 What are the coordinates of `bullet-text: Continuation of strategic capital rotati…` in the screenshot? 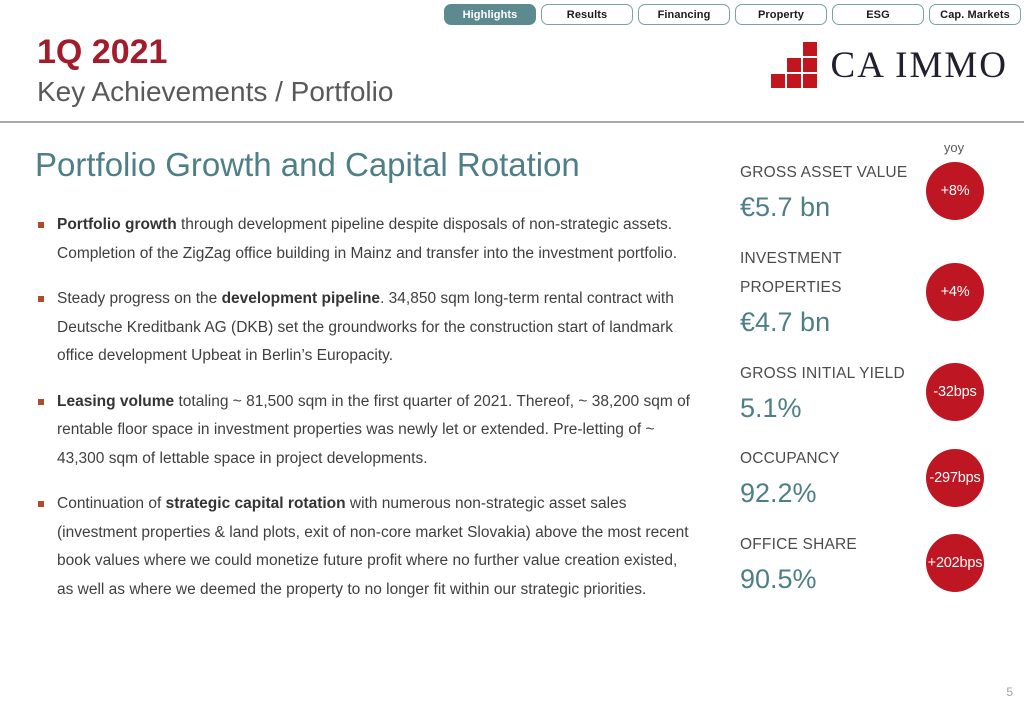 It's located at (373, 547).